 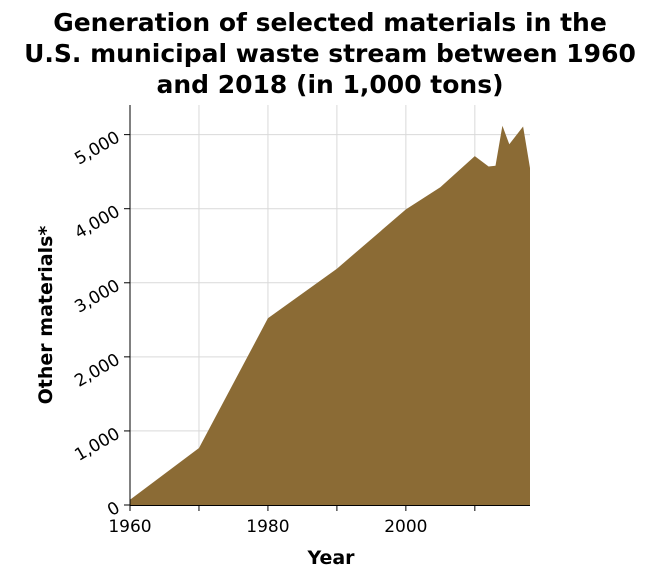 I want to click on y-tick-label: 4,000, so click(x=97, y=223).